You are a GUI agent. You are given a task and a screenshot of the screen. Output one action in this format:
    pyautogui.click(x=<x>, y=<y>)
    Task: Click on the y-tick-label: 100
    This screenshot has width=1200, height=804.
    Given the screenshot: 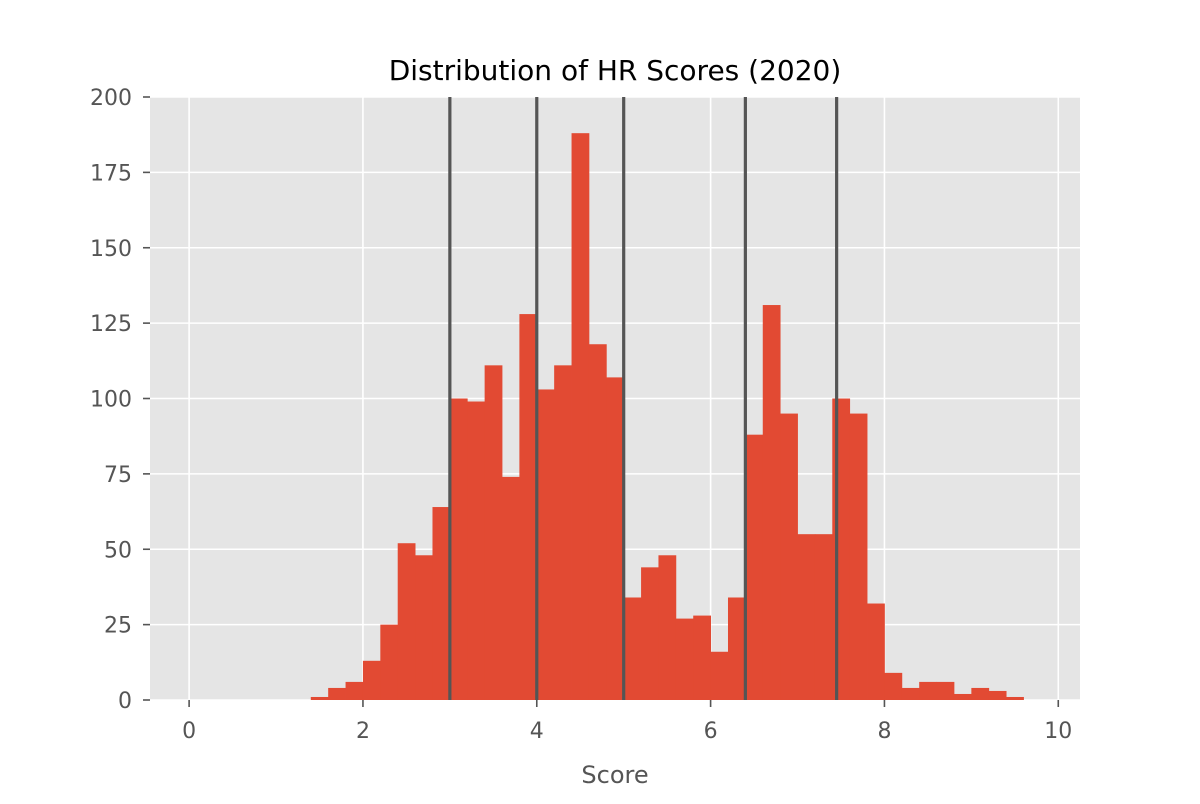 What is the action you would take?
    pyautogui.click(x=111, y=400)
    